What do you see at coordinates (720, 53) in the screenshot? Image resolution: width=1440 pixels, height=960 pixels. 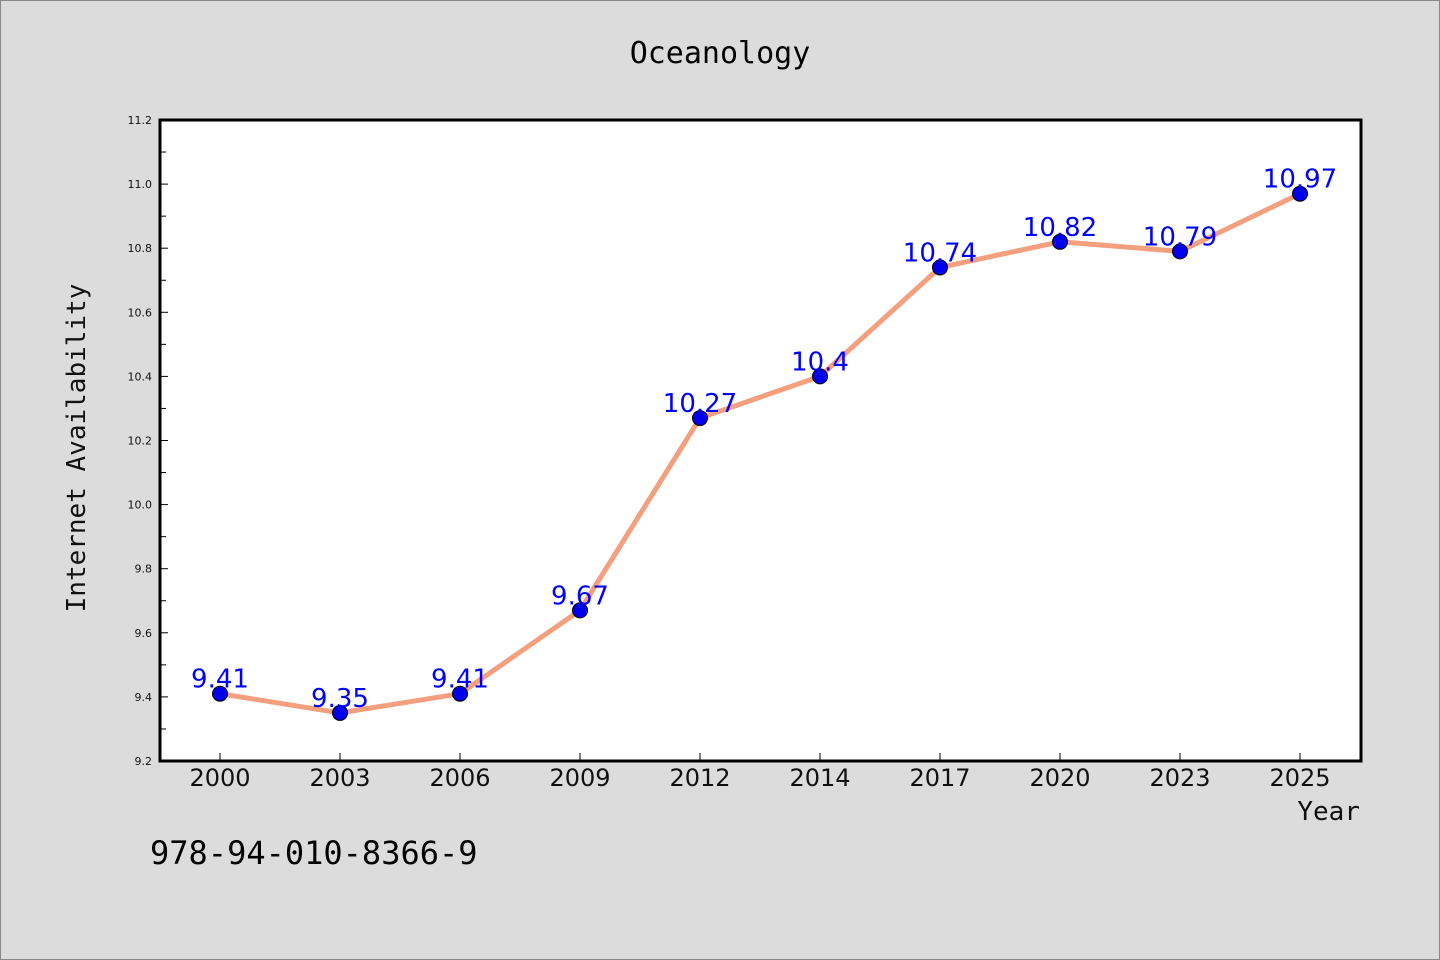 I see `chart-title: Oceanology` at bounding box center [720, 53].